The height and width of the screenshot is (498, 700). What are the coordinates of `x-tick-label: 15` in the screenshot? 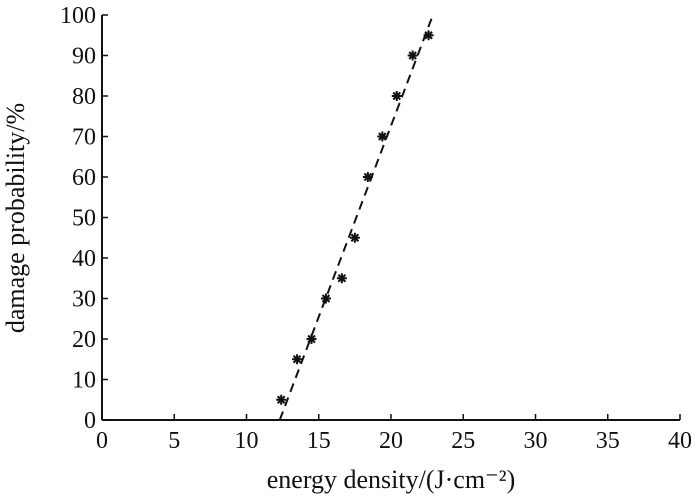 It's located at (319, 441).